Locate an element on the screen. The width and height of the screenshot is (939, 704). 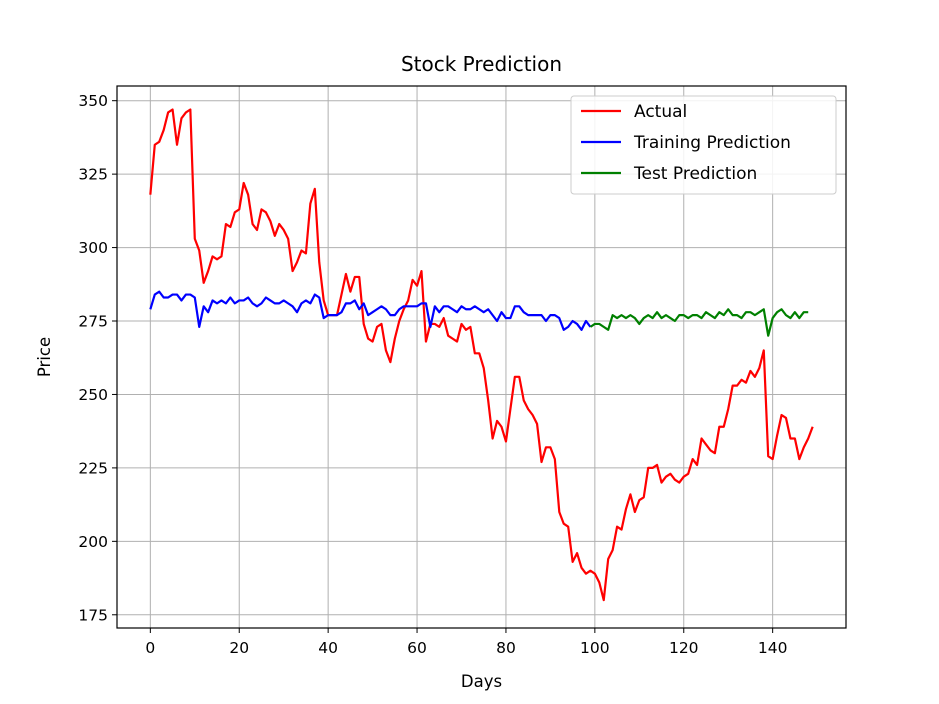
x-tick-label: 80 is located at coordinates (506, 648).